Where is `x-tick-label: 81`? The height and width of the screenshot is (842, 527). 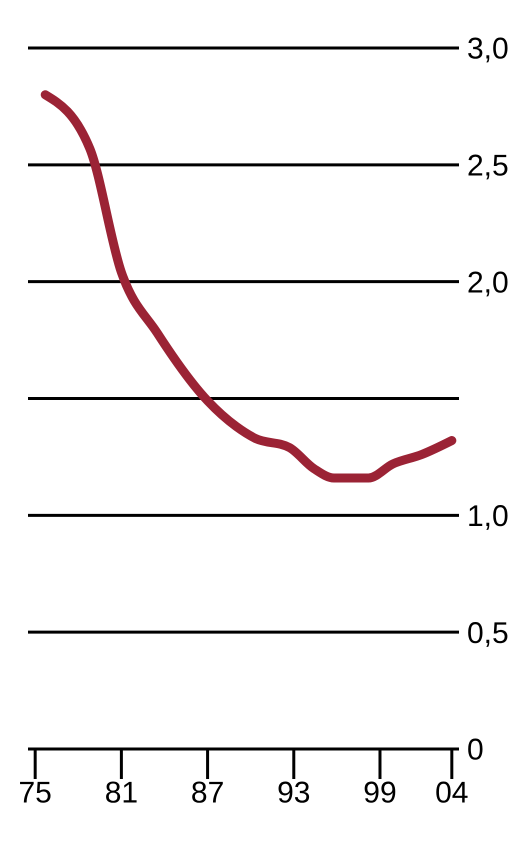
x-tick-label: 81 is located at coordinates (121, 793).